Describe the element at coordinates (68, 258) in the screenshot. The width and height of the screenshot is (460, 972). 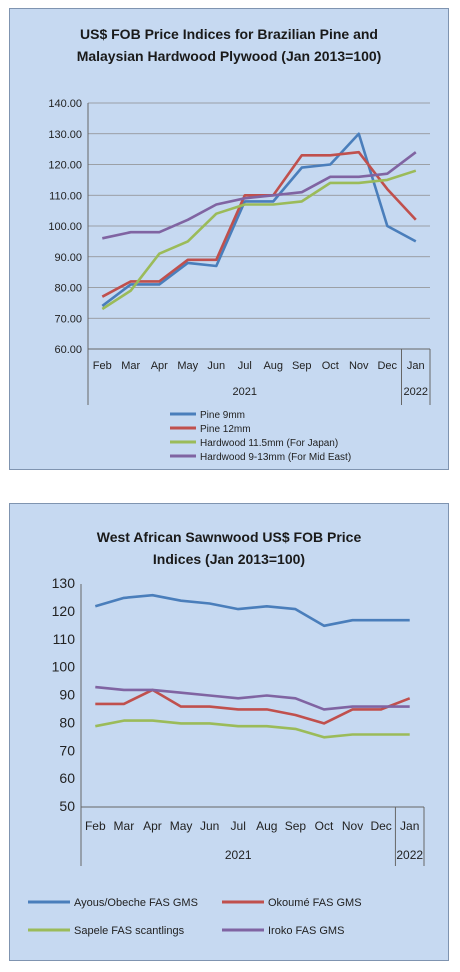
I see `y-tick-label: 90.00` at that location.